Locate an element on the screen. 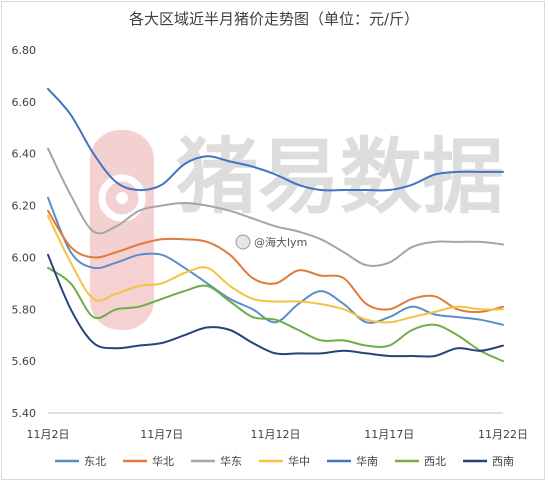 Image resolution: width=548 pixels, height=483 pixels. legend: 东北 华北 华东 华中 华南 西北 西南 is located at coordinates (284, 461).